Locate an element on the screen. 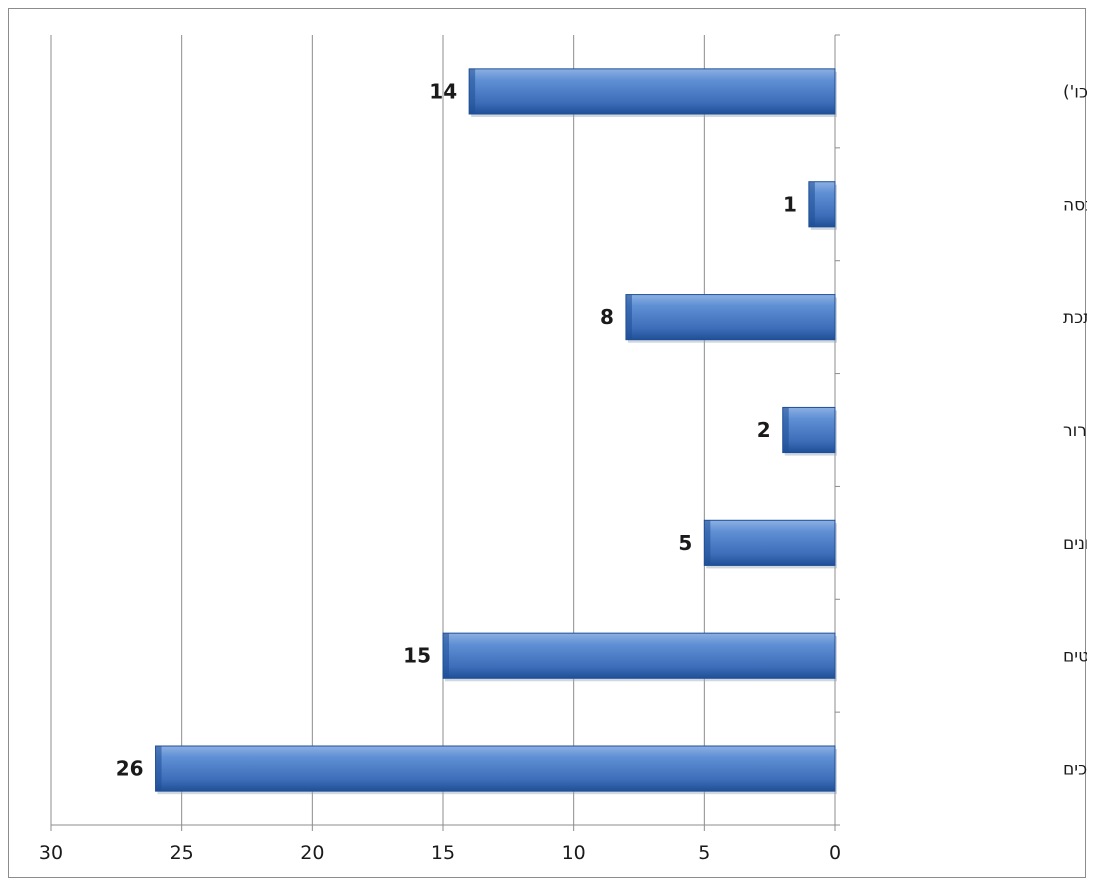 This screenshot has height=886, width=1094. category-label: טיפול ברכב/מוסכים is located at coordinates (1075, 770).